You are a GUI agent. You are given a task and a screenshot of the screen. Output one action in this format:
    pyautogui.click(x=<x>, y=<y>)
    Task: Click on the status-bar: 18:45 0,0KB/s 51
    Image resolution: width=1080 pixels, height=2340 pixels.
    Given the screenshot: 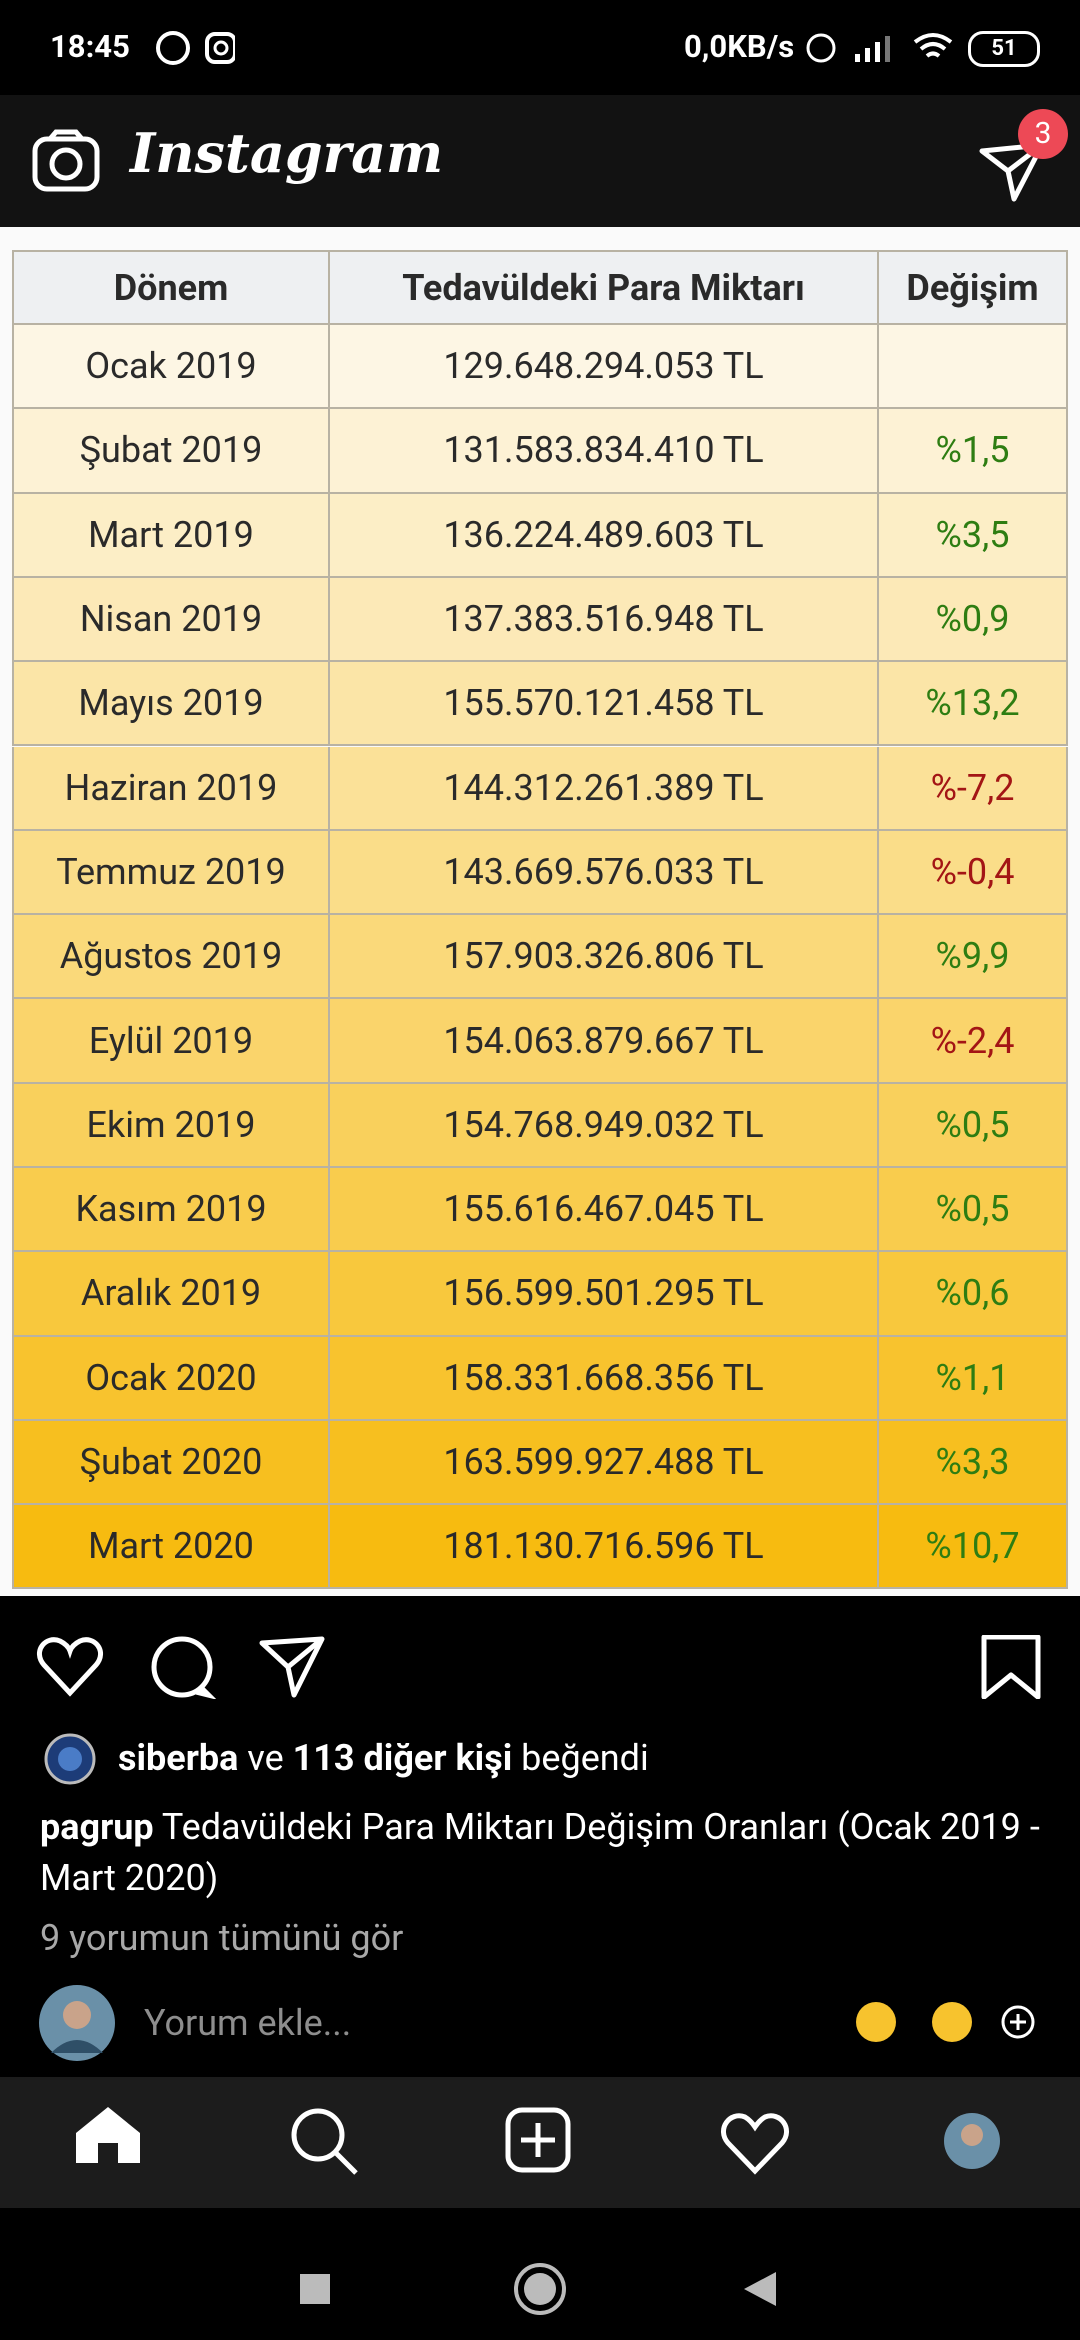 What is the action you would take?
    pyautogui.click(x=540, y=47)
    